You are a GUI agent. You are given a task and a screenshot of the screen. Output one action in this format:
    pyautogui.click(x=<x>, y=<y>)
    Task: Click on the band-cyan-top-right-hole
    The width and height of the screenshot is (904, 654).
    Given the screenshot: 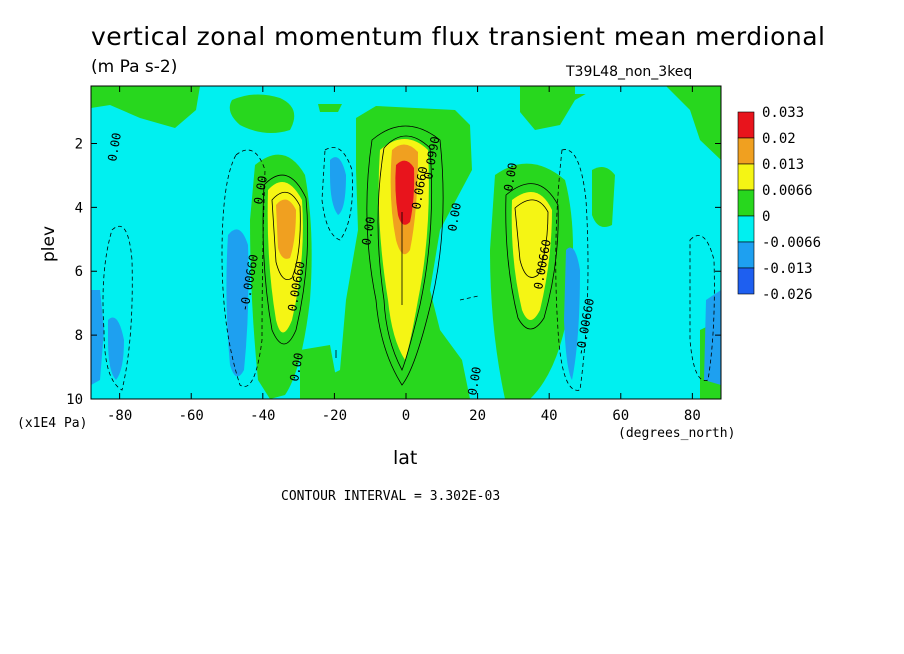 What is the action you would take?
    pyautogui.click(x=620, y=90)
    